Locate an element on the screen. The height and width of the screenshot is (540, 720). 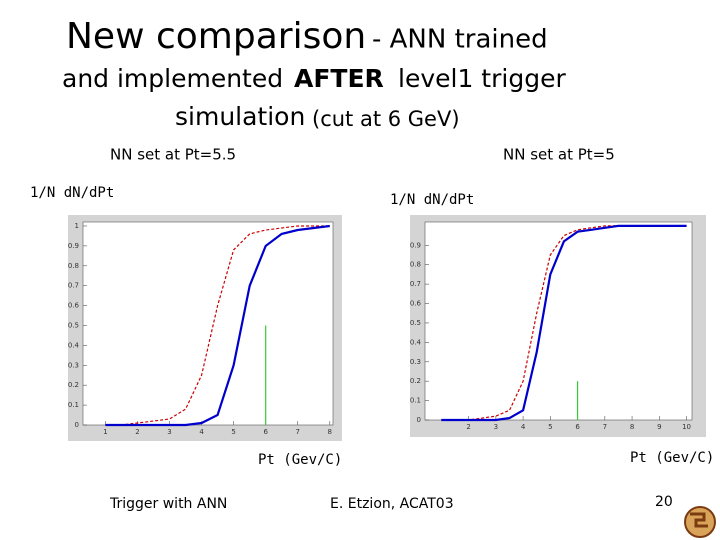
title-line2-end: level1 trigger is located at coordinates (482, 78).